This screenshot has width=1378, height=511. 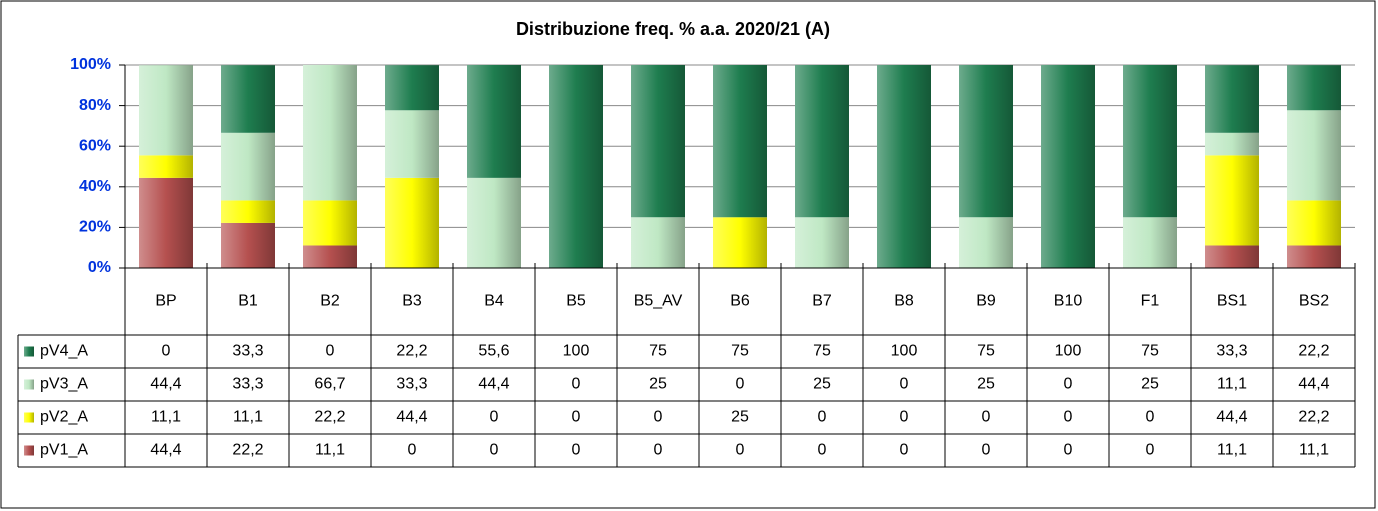 What do you see at coordinates (90, 64) in the screenshot?
I see `y-tick-label: 100%` at bounding box center [90, 64].